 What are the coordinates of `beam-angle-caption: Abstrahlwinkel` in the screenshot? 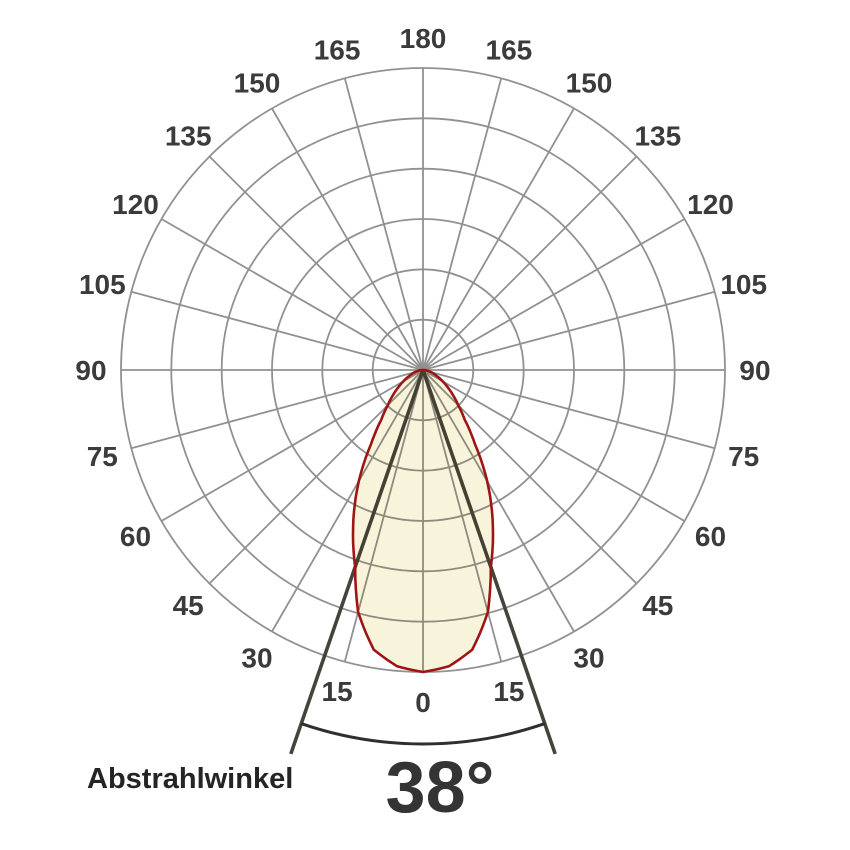 It's located at (190, 779).